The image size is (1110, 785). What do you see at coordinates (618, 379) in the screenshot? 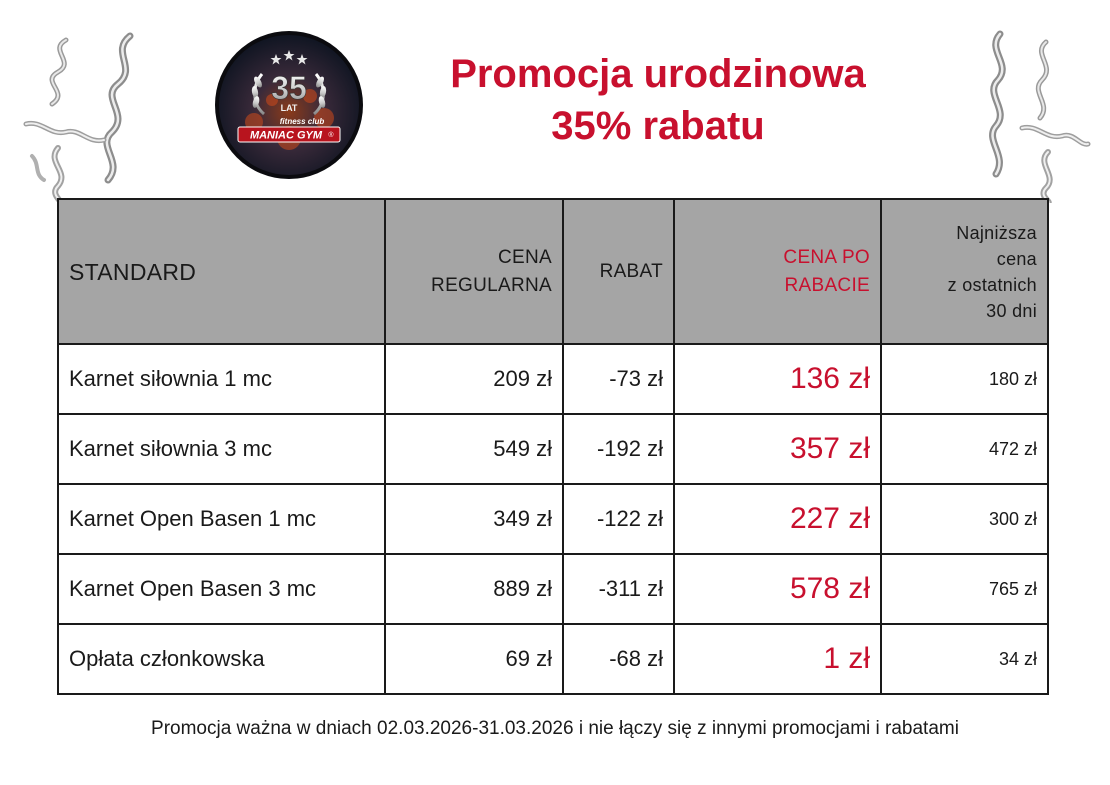
I see `row-discount: -73 zł` at bounding box center [618, 379].